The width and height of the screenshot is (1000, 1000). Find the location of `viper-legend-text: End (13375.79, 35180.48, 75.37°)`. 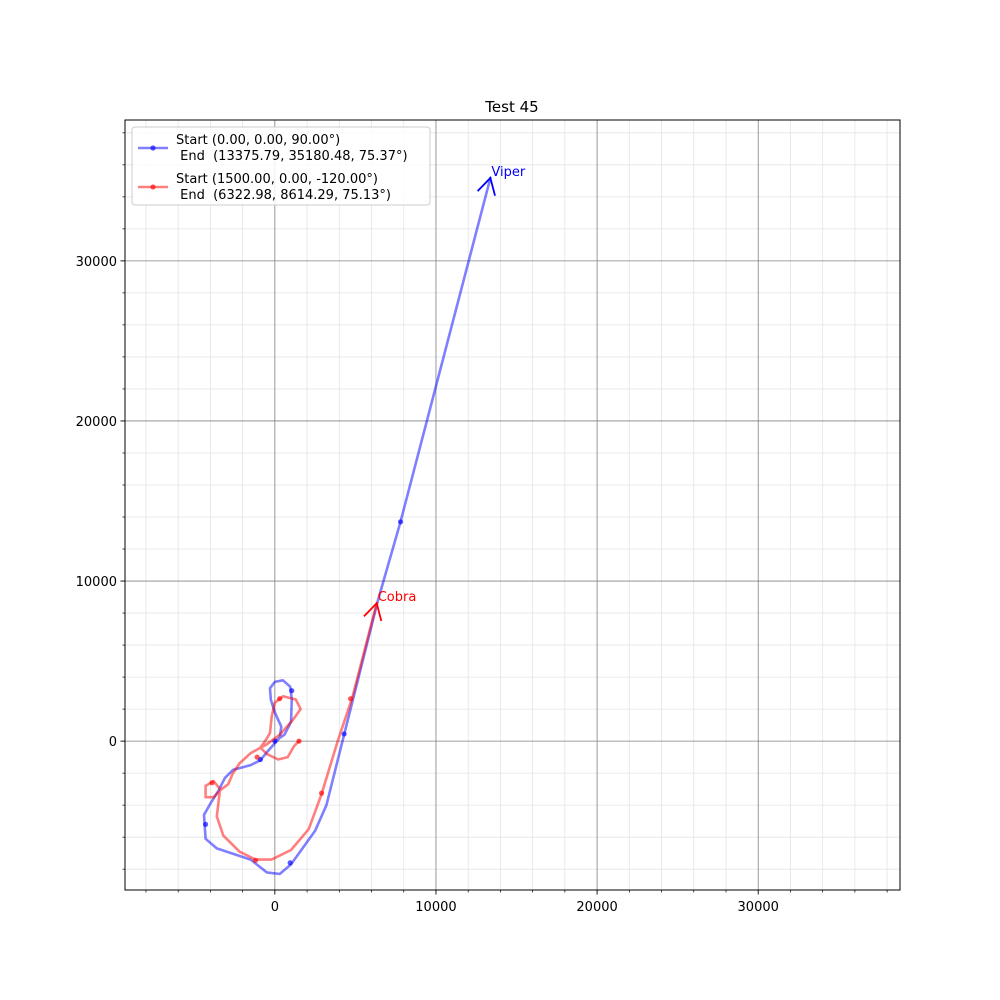

viper-legend-text: End (13375.79, 35180.48, 75.37°) is located at coordinates (292, 156).